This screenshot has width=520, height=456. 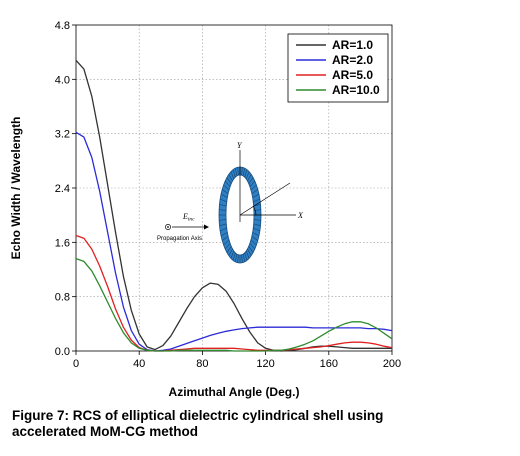 I want to click on legend: AR=1.0AR=2.0AR=5.0AR=10.0, so click(x=338, y=68).